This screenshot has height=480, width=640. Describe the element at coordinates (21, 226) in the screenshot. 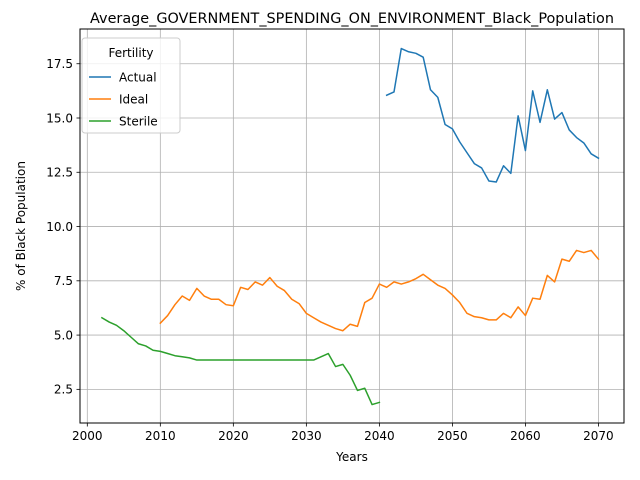

I see `y-axis-label: % of Black Population` at that location.